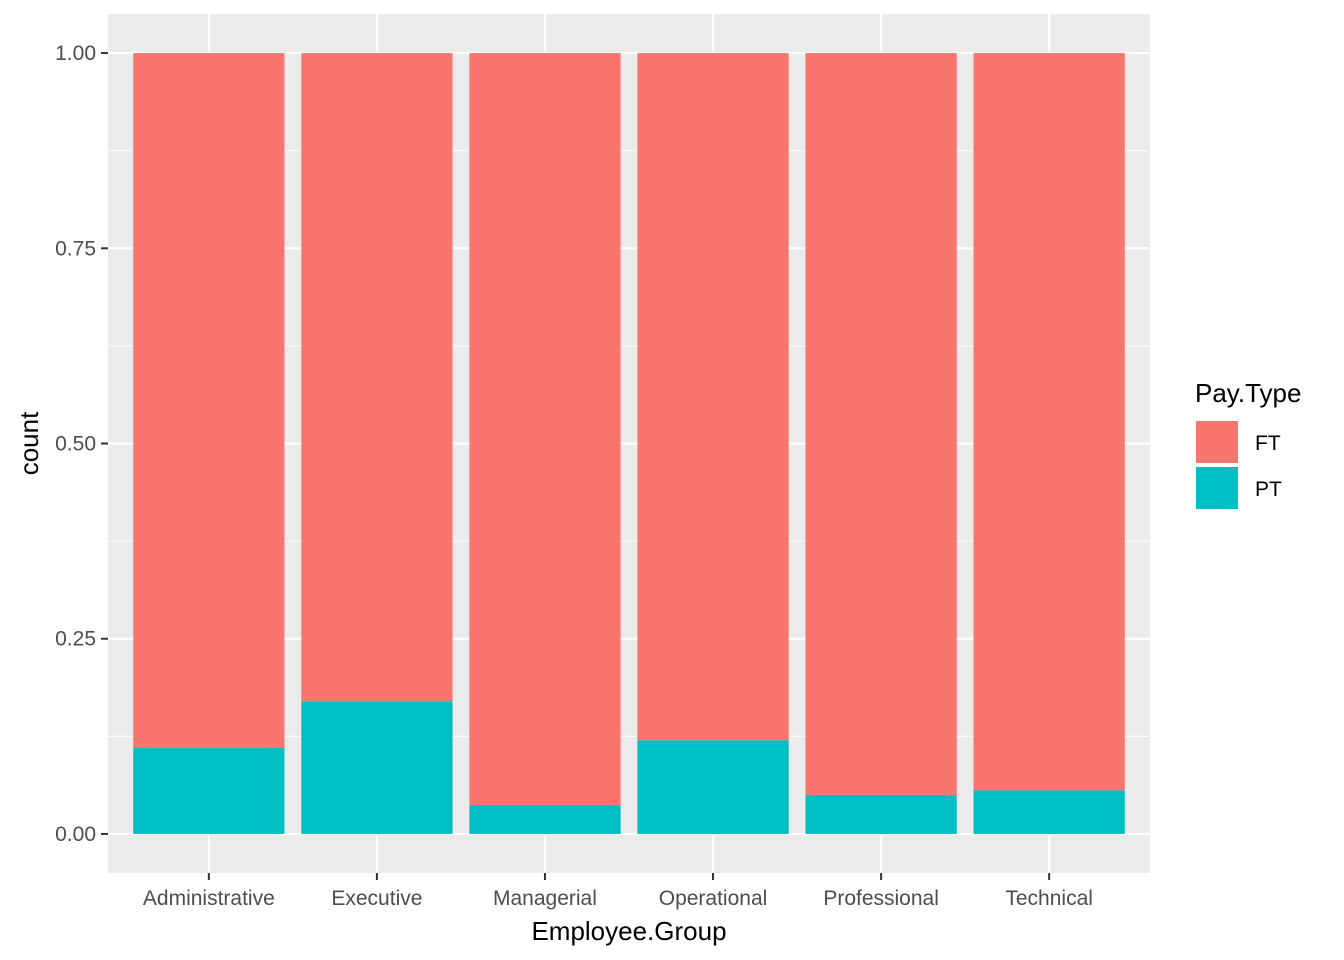  Describe the element at coordinates (209, 791) in the screenshot. I see `bar-pt-administrative` at that location.